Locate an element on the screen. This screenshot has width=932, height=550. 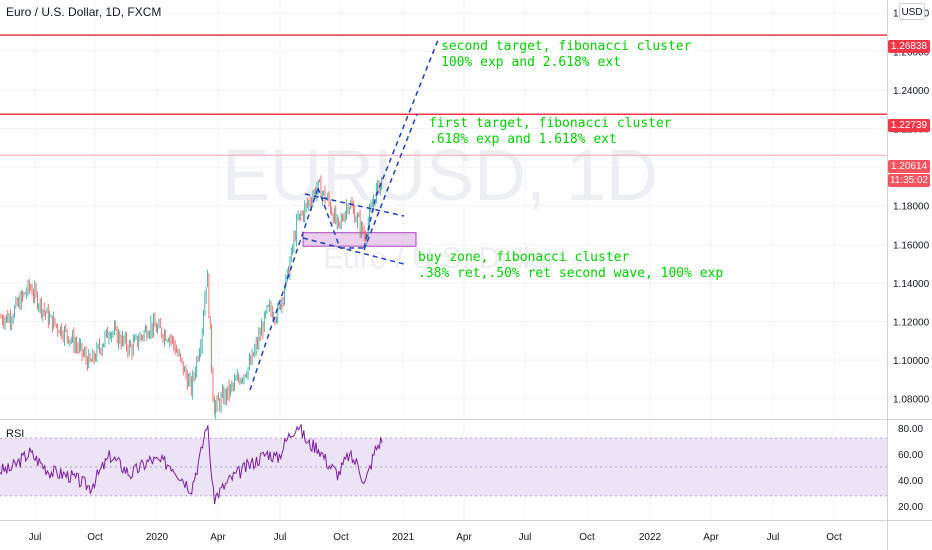
rsi-line is located at coordinates (191, 464).